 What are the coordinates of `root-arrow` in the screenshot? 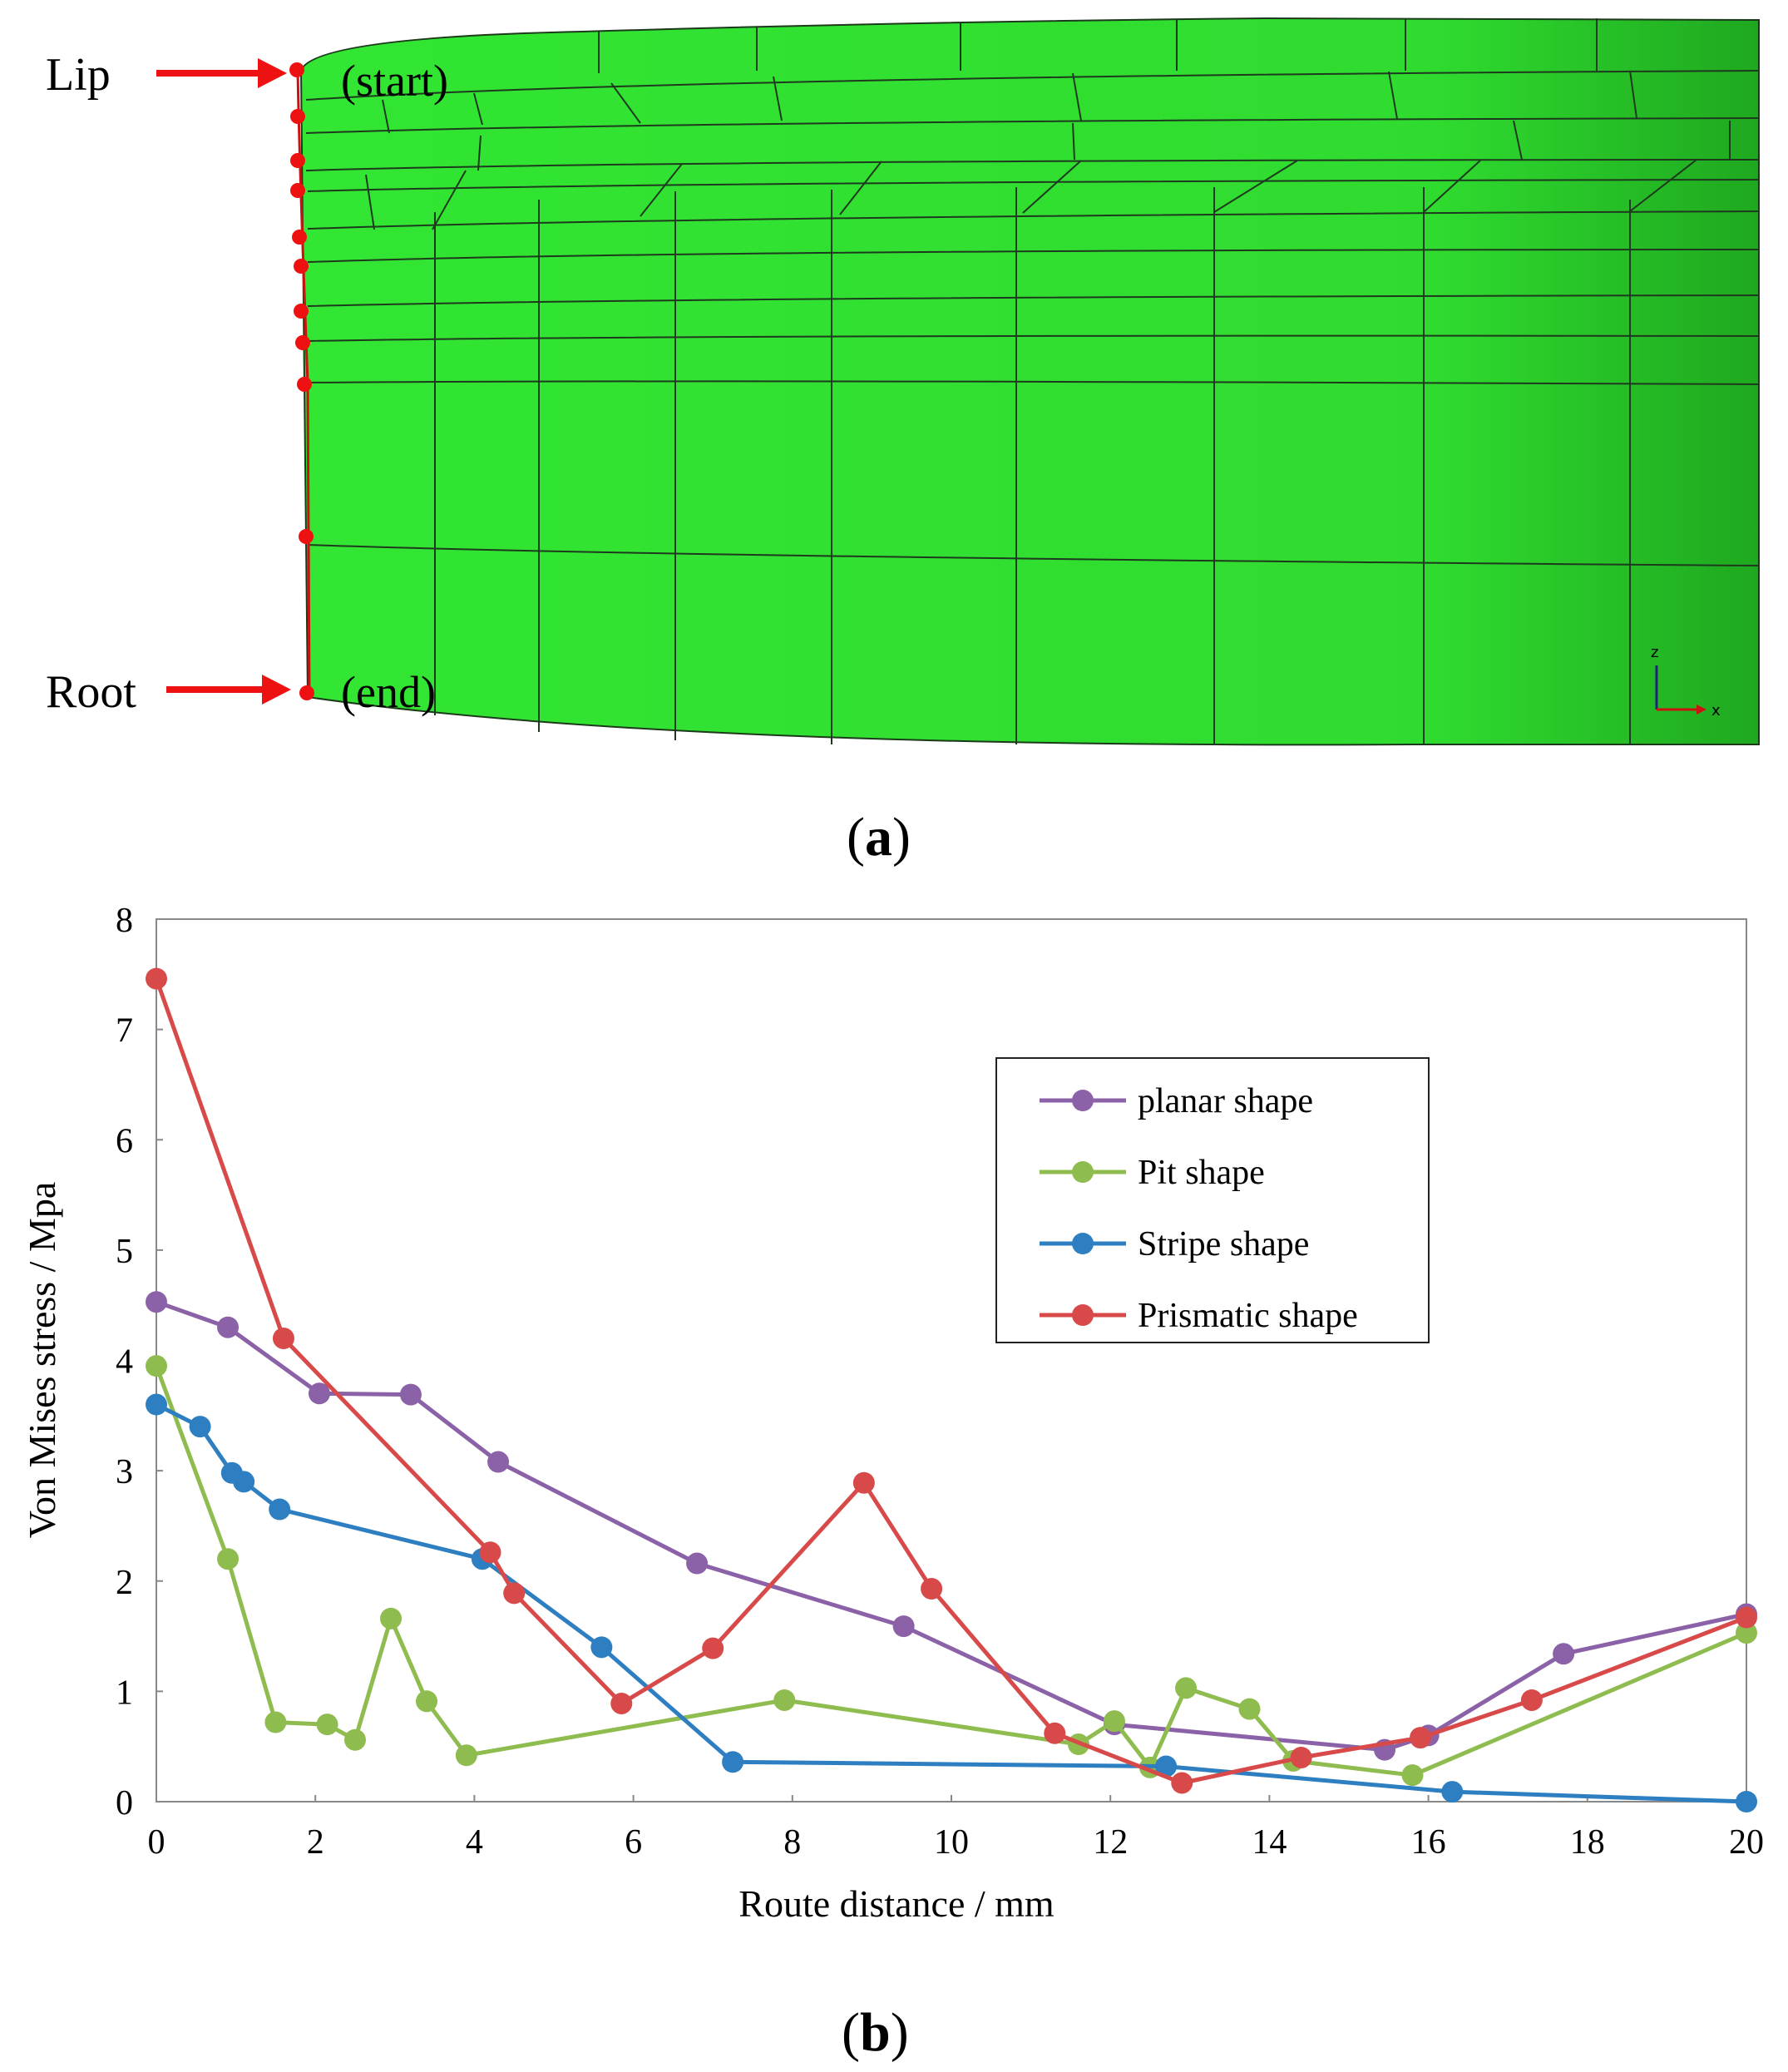 It's located at (228, 690).